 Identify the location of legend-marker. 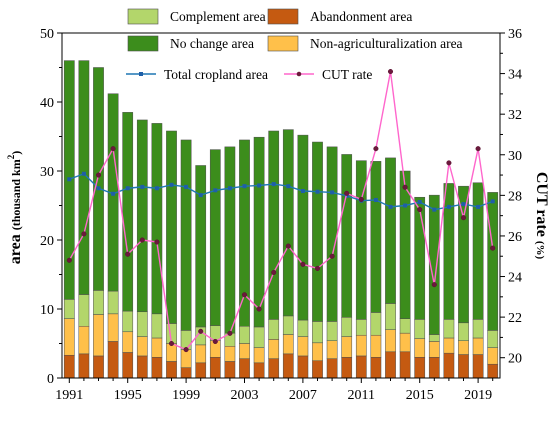
(299, 74).